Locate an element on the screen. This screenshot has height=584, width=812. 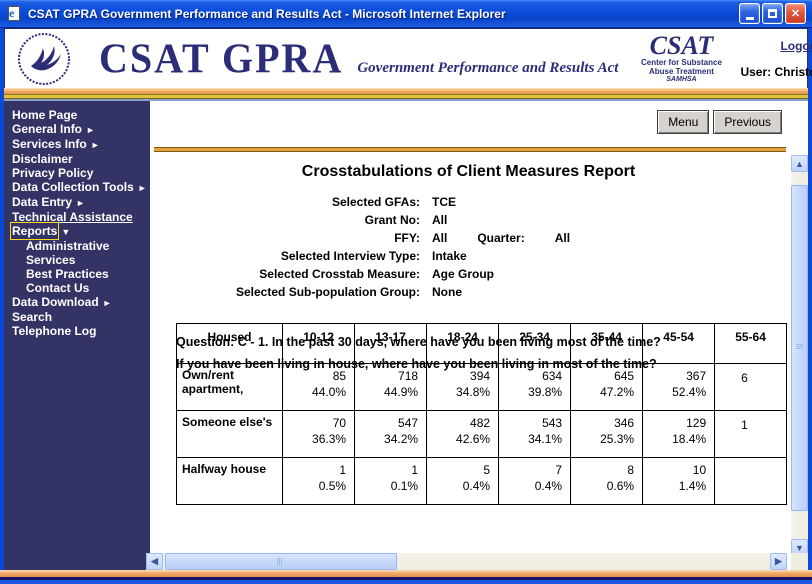
horizontal-scrollbar-thumb is located at coordinates (281, 561).